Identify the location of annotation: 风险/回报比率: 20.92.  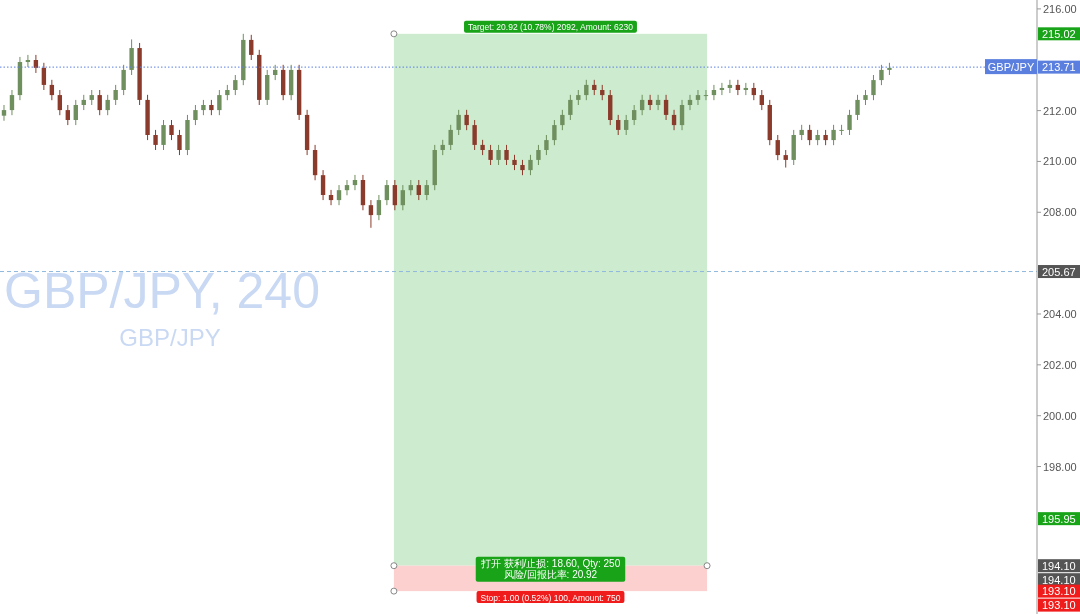
(550, 574).